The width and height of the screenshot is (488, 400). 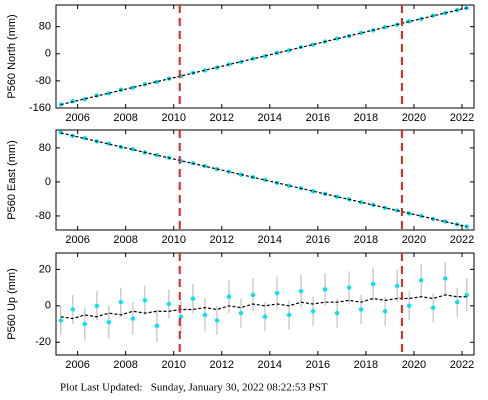 I want to click on y-tick-label: 20, so click(x=45, y=269).